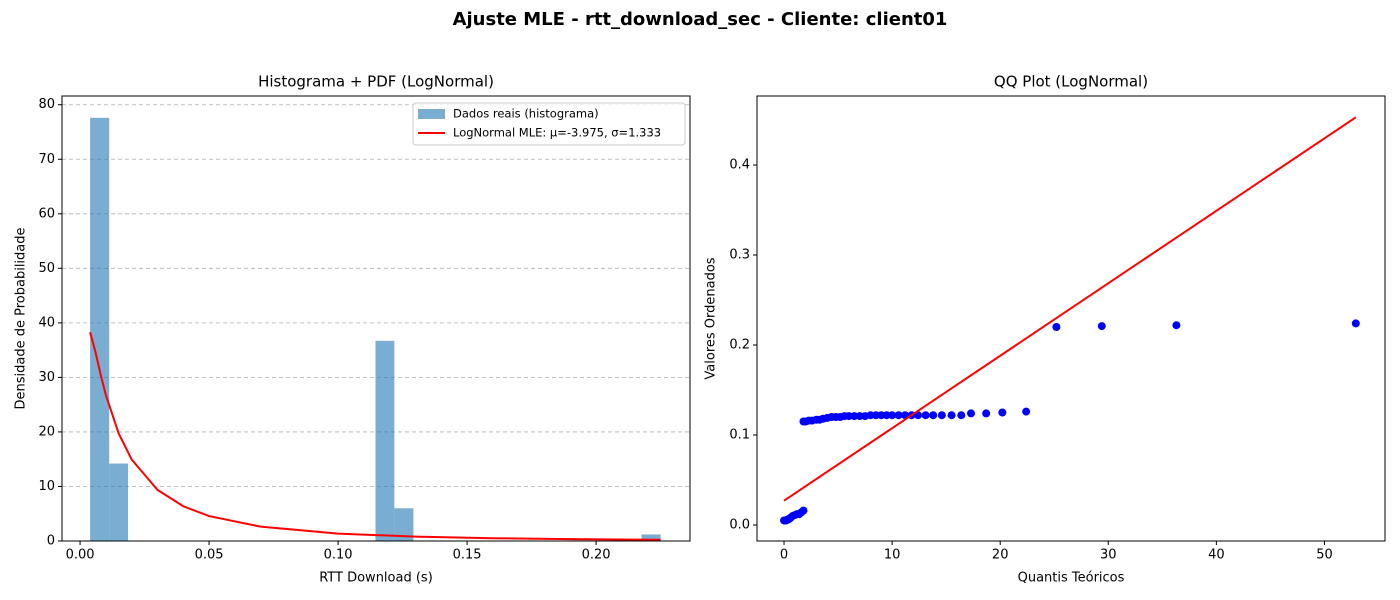  What do you see at coordinates (1071, 82) in the screenshot?
I see `subplot-title: QQ Plot (LogNormal)` at bounding box center [1071, 82].